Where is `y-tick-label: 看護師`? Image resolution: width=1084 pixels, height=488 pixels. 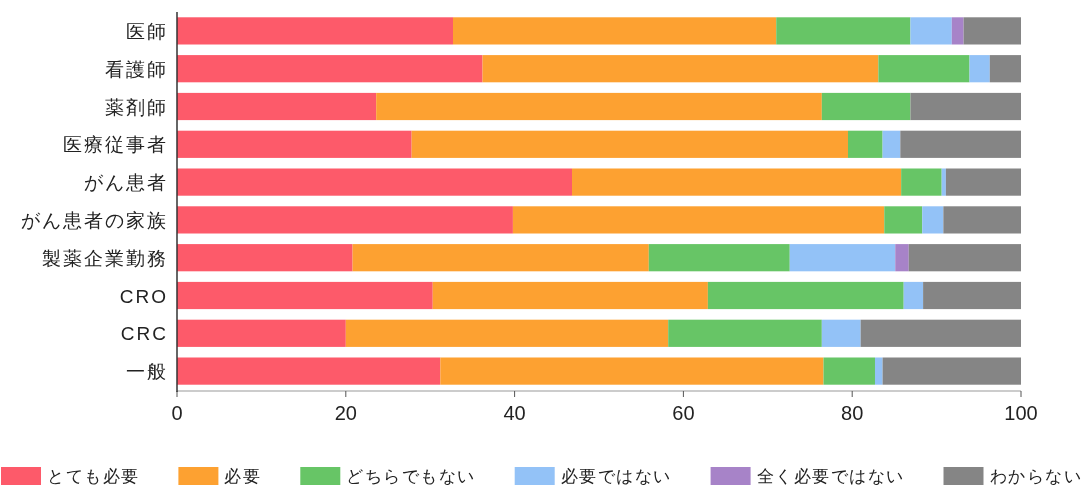 y-tick-label: 看護師 is located at coordinates (136, 69).